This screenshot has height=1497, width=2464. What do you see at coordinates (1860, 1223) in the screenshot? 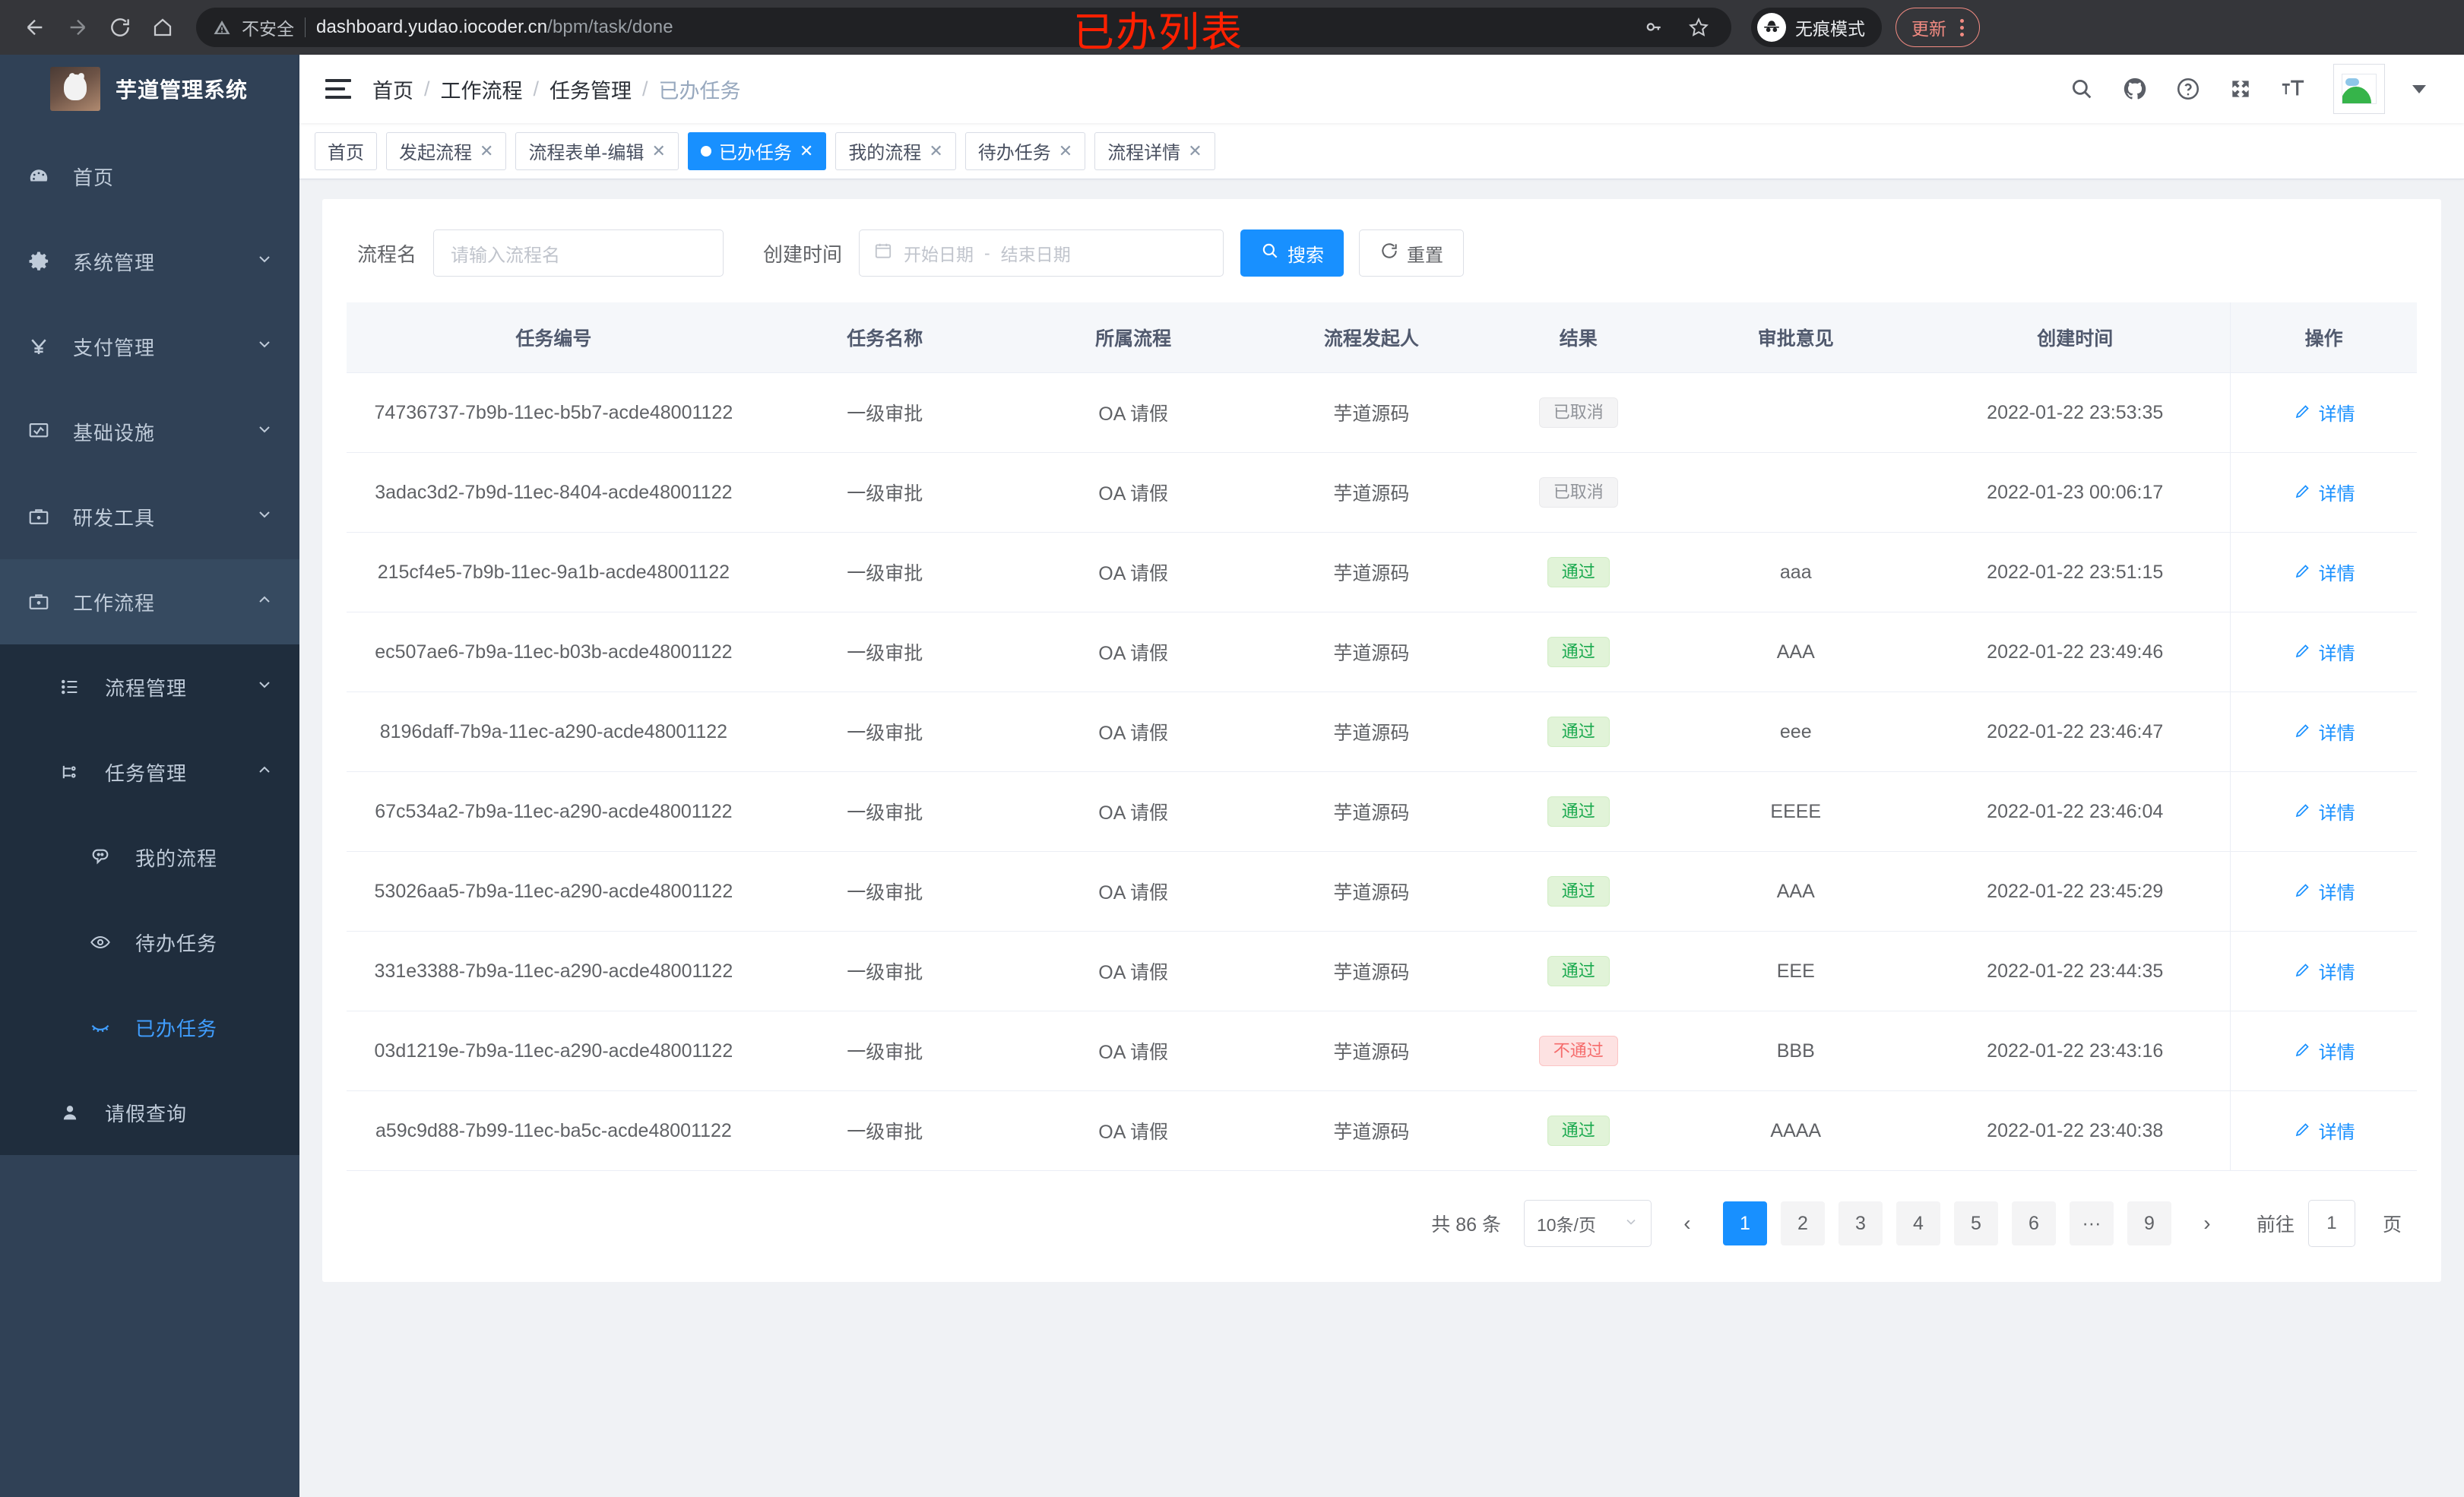
I see `pagination-page-3: 3` at bounding box center [1860, 1223].